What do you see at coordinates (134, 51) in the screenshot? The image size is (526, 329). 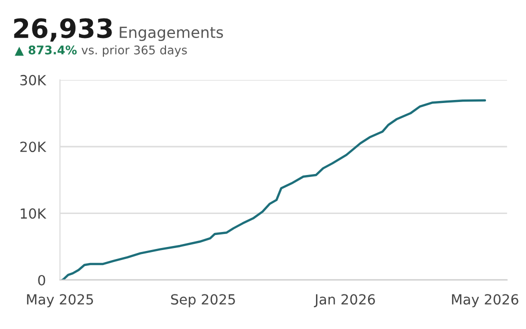 I see `text: vs. prior 365 days` at bounding box center [134, 51].